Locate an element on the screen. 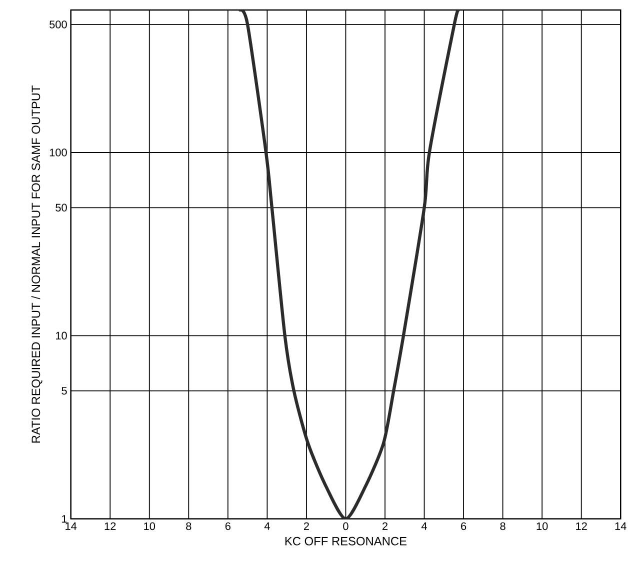 The width and height of the screenshot is (630, 574). x-tick-label: 0 is located at coordinates (345, 526).